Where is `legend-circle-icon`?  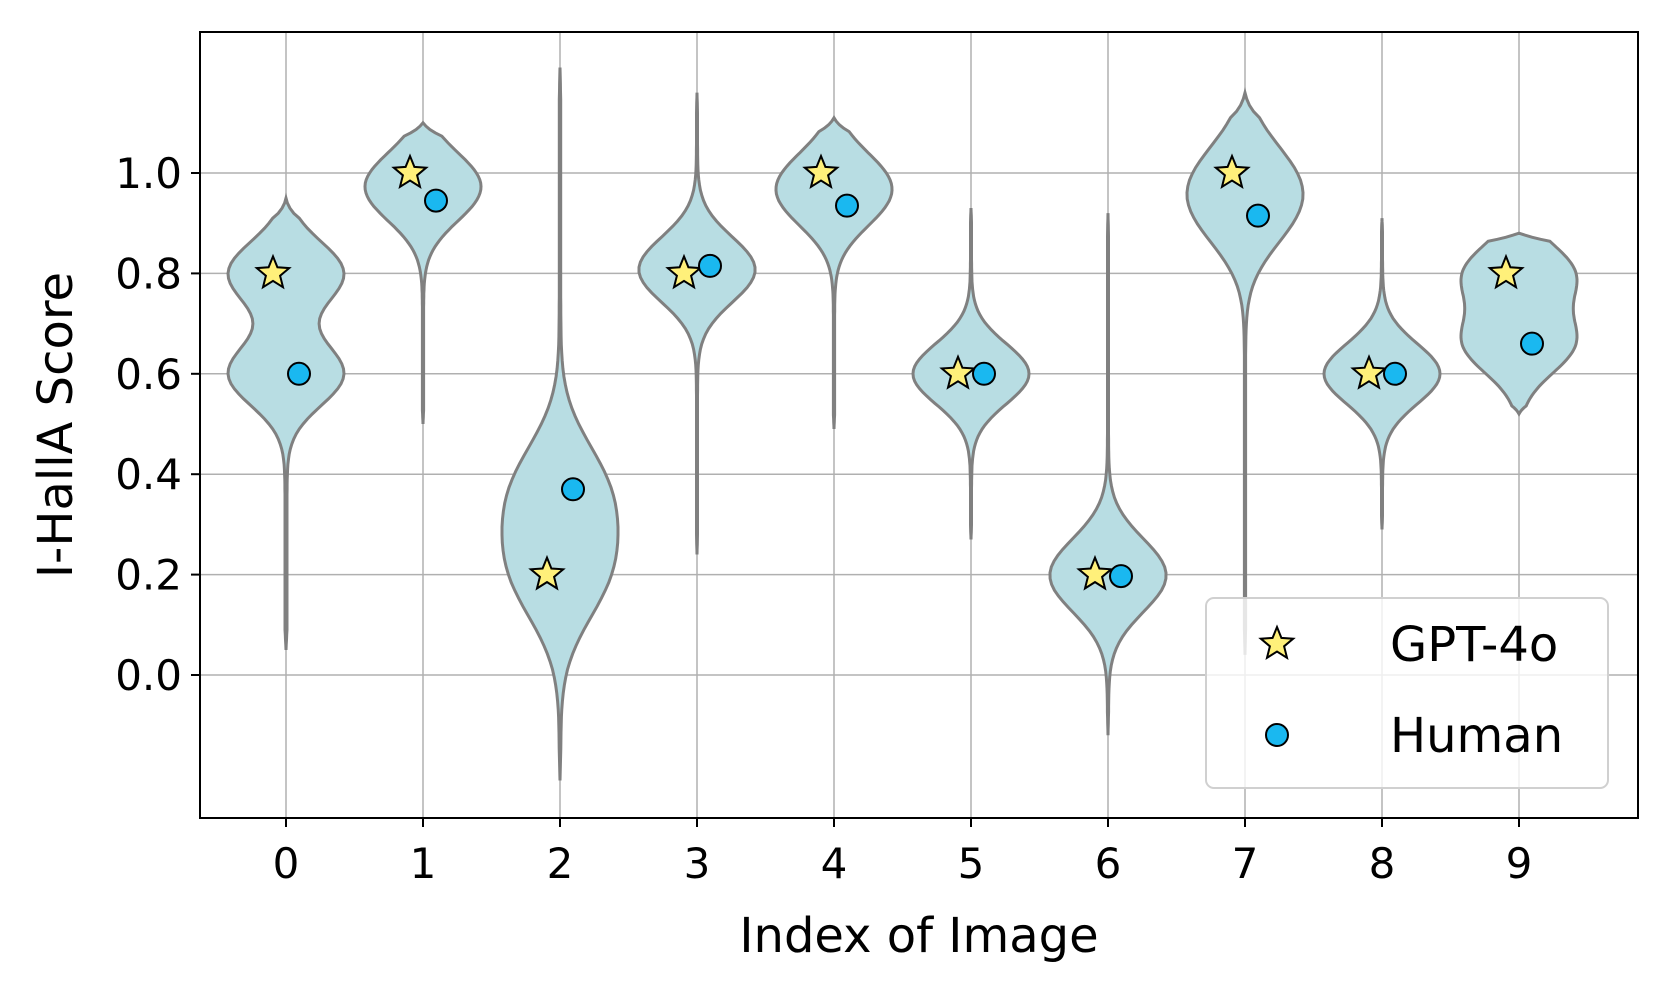 legend-circle-icon is located at coordinates (1277, 735).